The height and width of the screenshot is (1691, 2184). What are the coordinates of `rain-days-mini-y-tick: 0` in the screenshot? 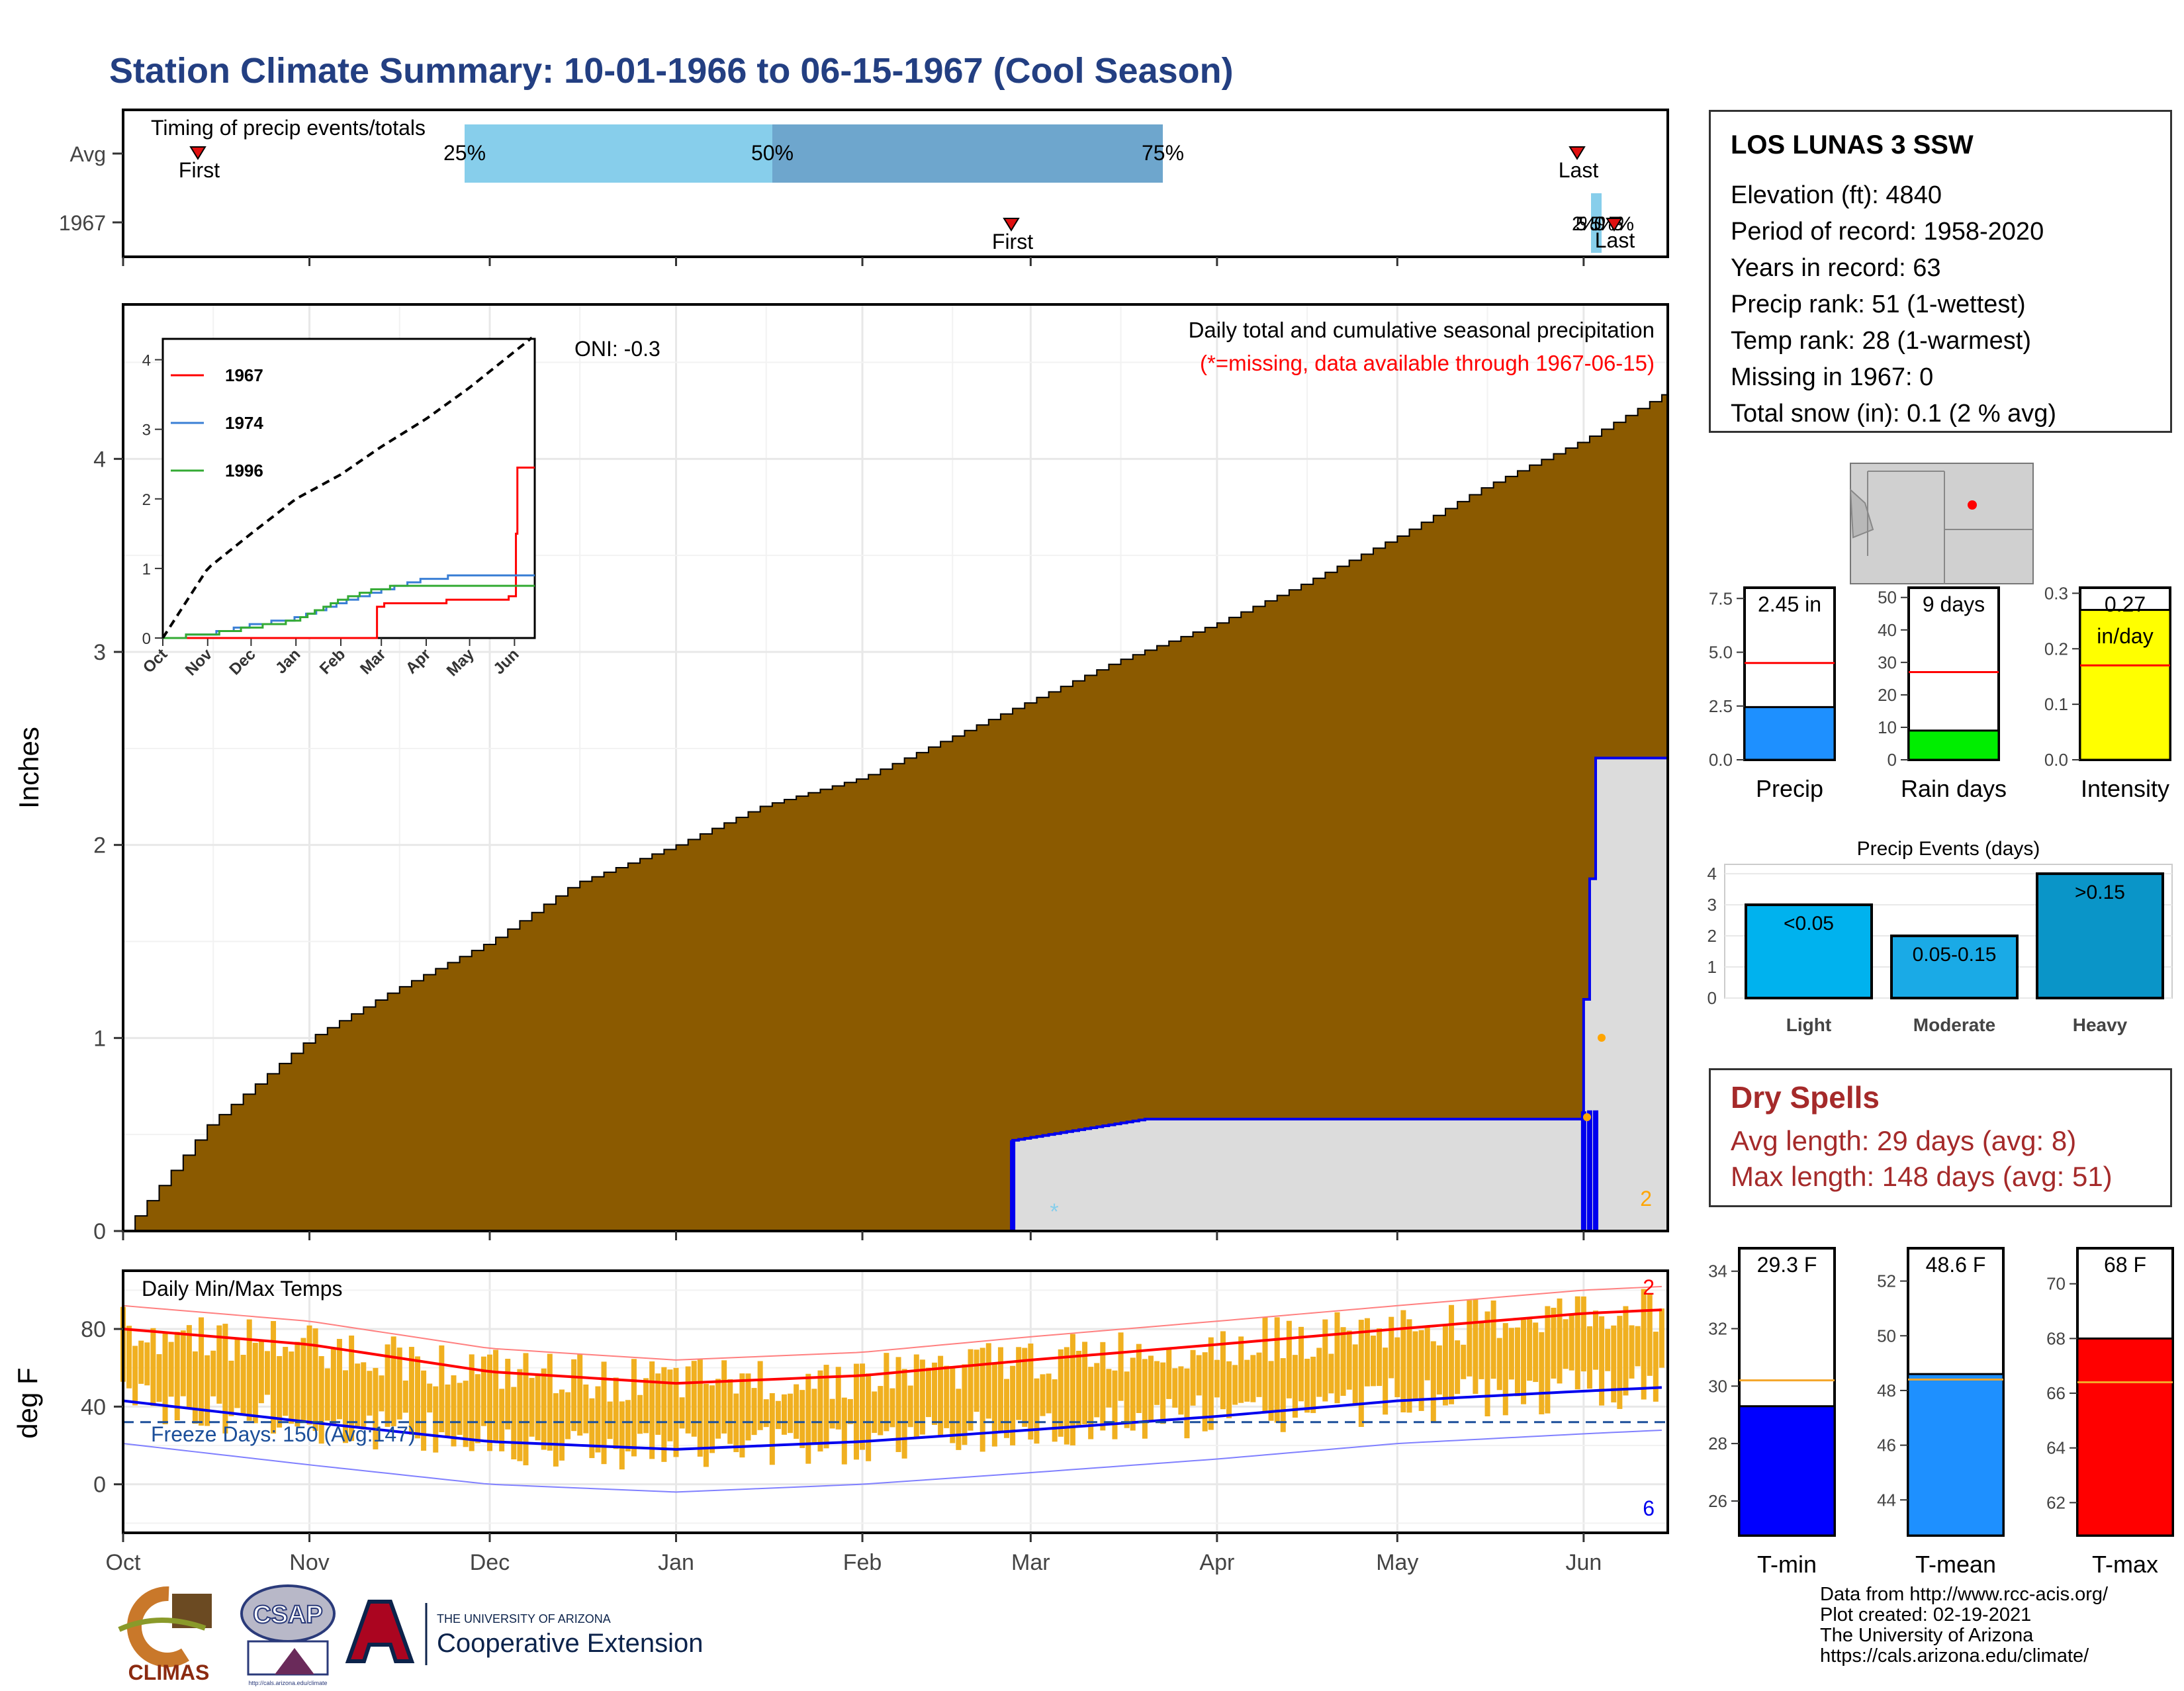 It's located at (1892, 760).